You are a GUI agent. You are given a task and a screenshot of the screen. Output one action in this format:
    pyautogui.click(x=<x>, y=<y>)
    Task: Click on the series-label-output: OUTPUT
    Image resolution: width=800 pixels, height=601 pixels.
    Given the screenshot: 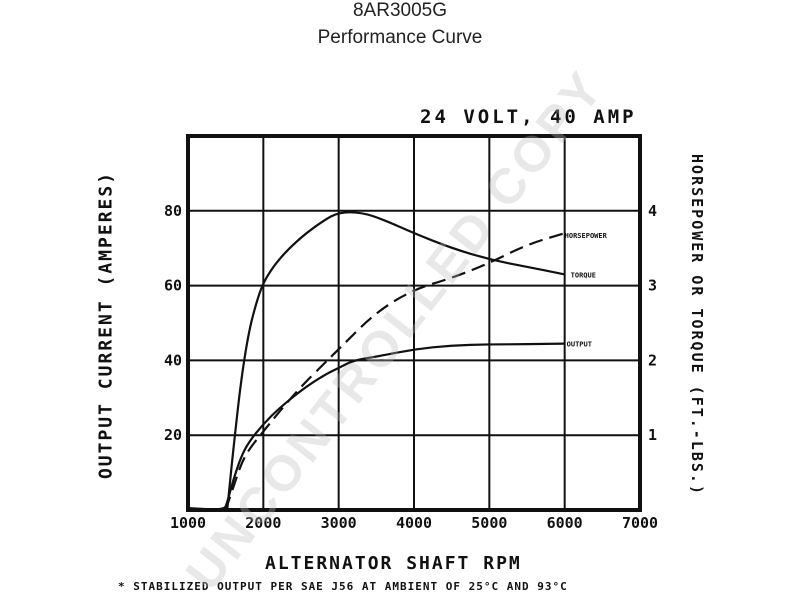 What is the action you would take?
    pyautogui.click(x=579, y=345)
    